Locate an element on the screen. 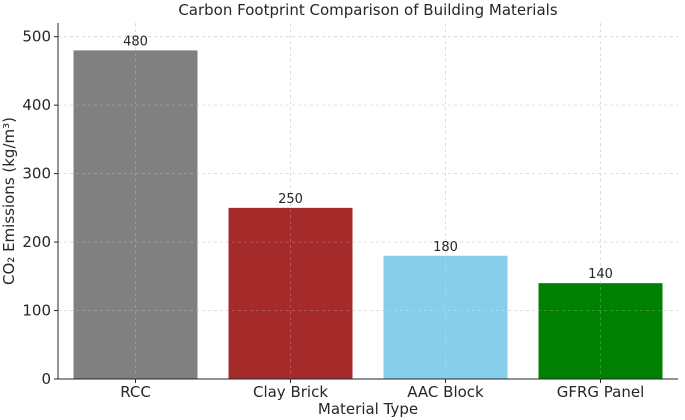 The height and width of the screenshot is (420, 685). bar-value-label: 140 is located at coordinates (600, 274).